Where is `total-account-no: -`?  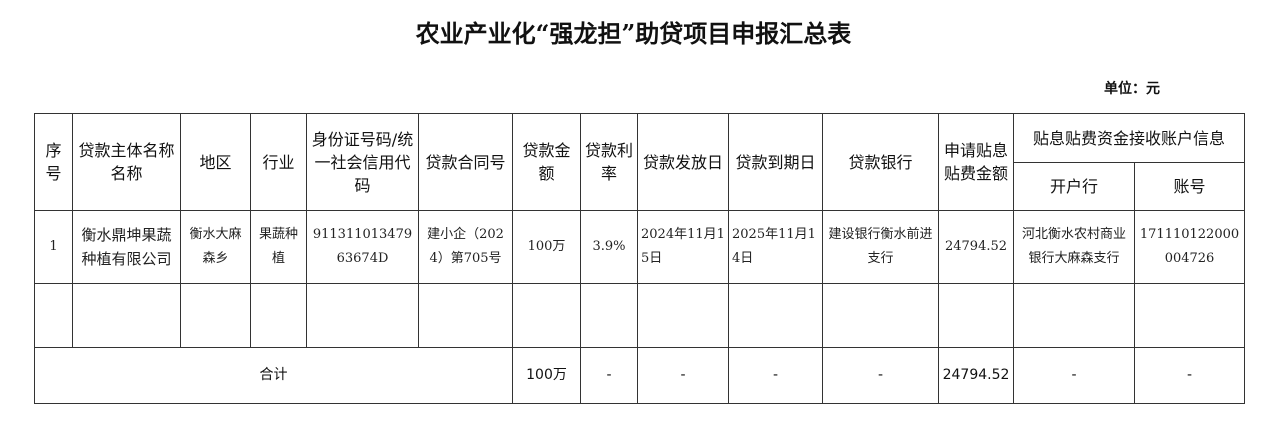
total-account-no: - is located at coordinates (1189, 375).